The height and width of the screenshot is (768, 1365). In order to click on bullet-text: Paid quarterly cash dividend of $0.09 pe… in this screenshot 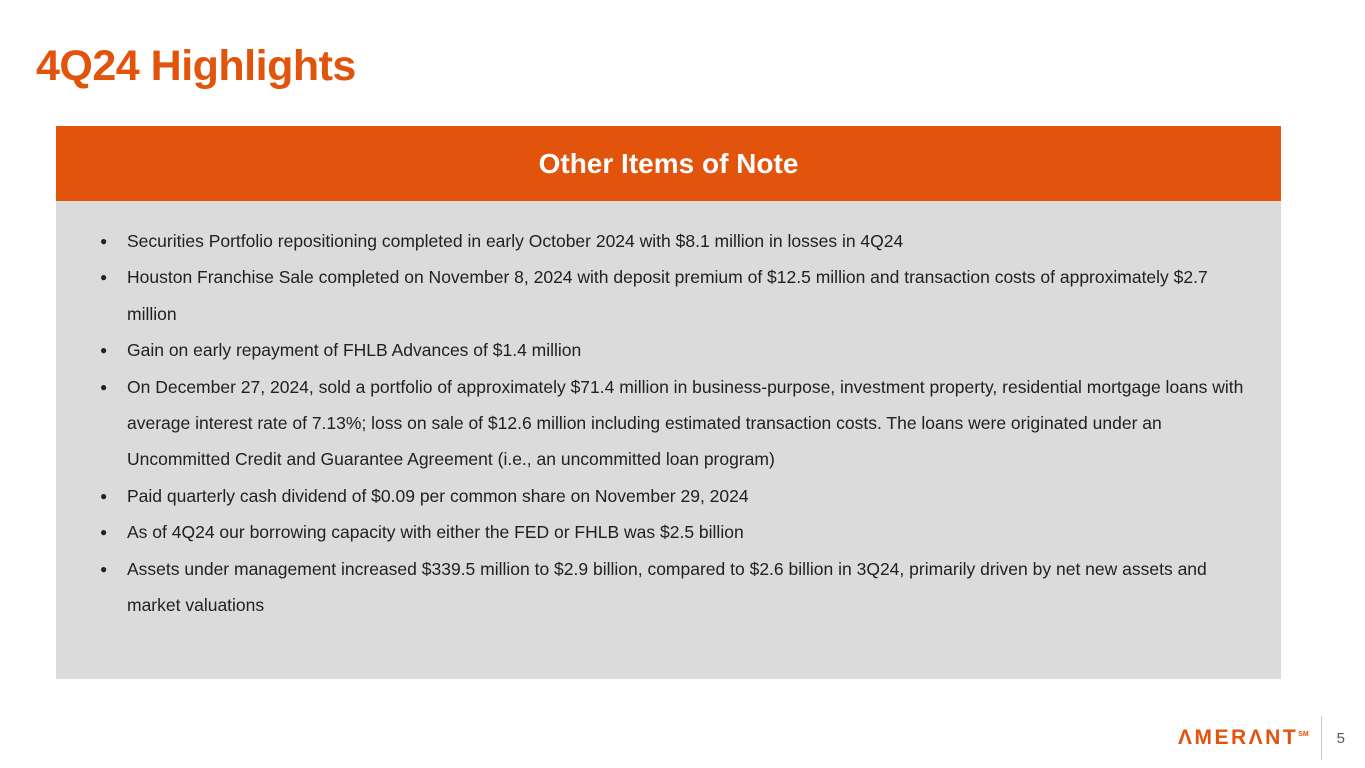, I will do `click(438, 495)`.